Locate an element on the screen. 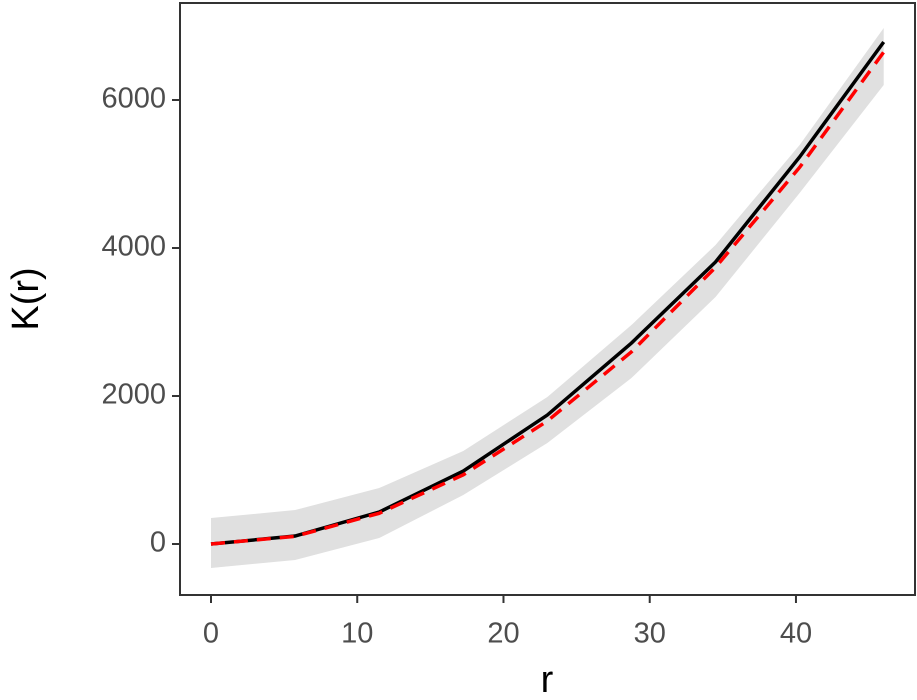 This screenshot has height=700, width=917. y-tick-label: 0 is located at coordinates (158, 543).